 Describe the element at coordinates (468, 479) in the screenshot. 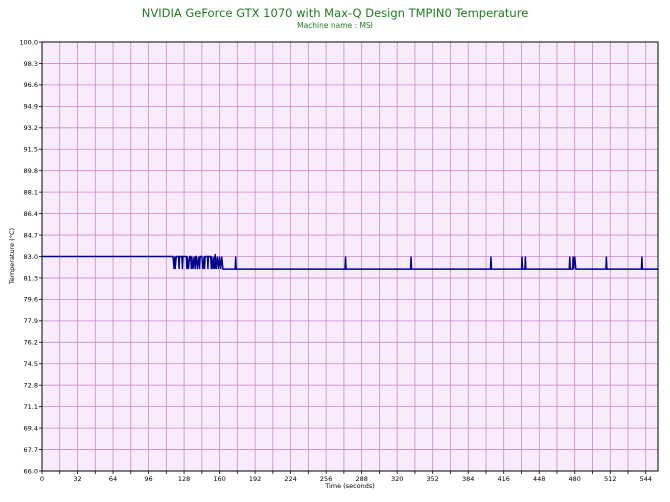

I see `x-tick-label: 384` at that location.